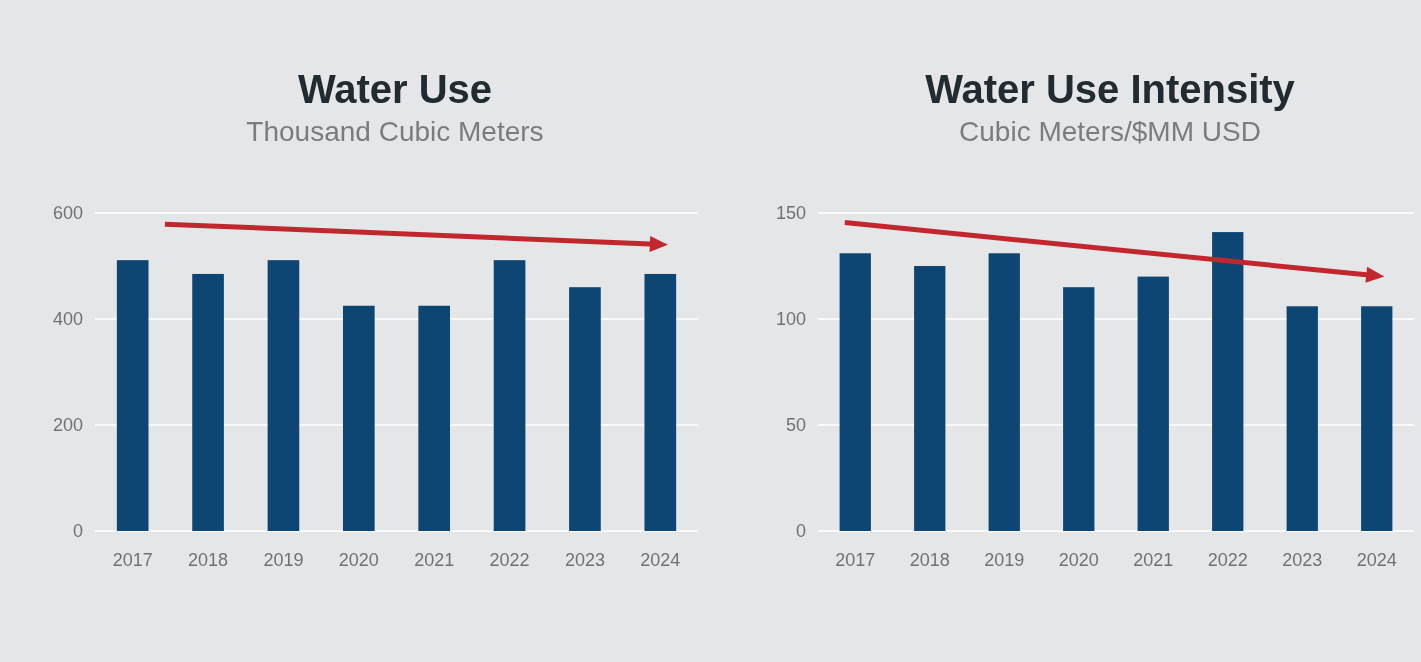 Image resolution: width=1421 pixels, height=662 pixels. I want to click on y-tick-label: 100, so click(790, 319).